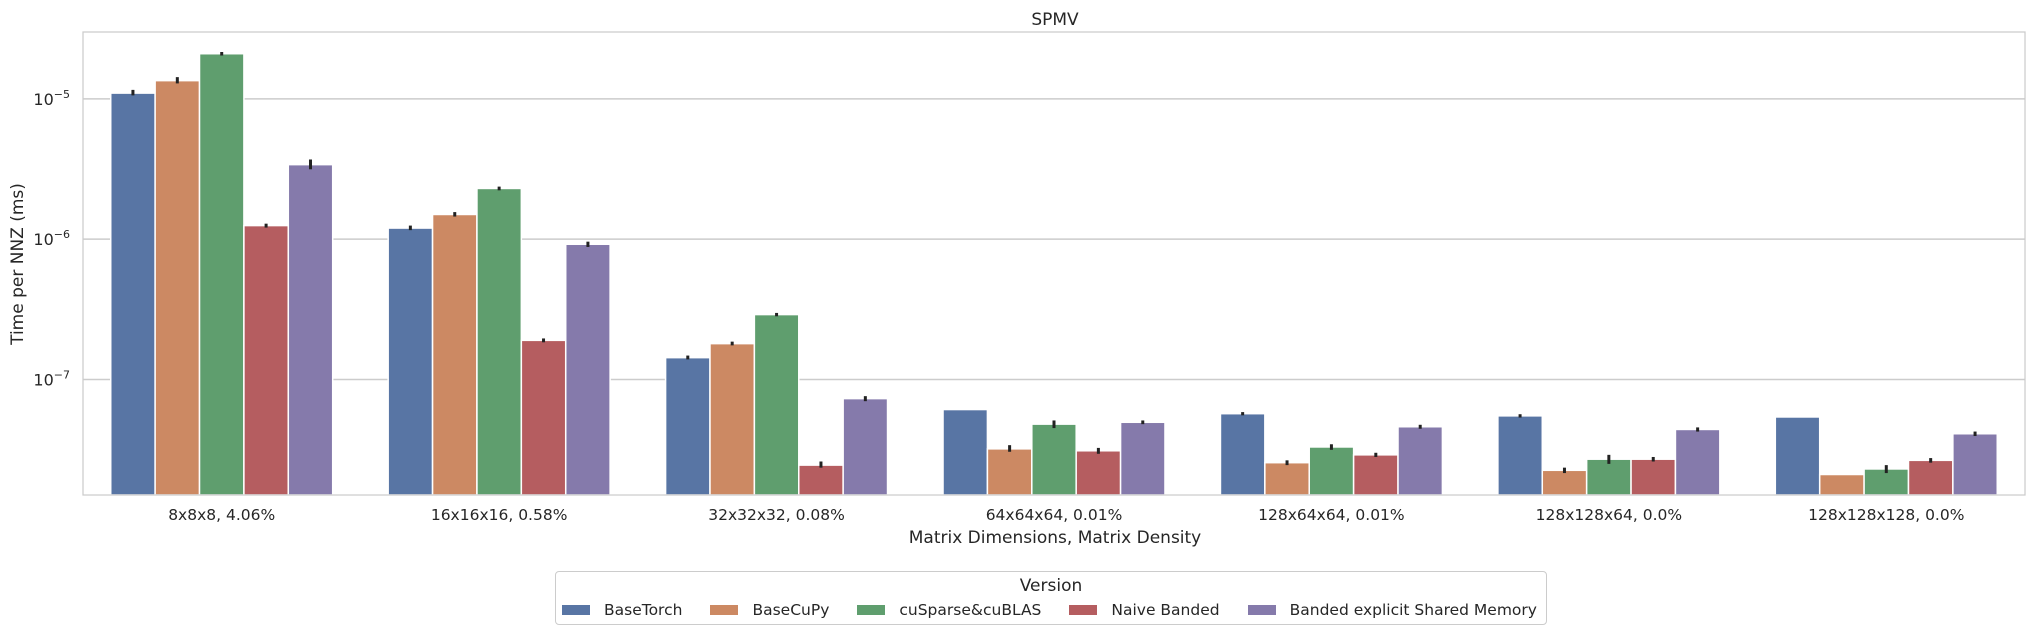  Describe the element at coordinates (791, 610) in the screenshot. I see `legend-label: BaseCuPy` at that location.